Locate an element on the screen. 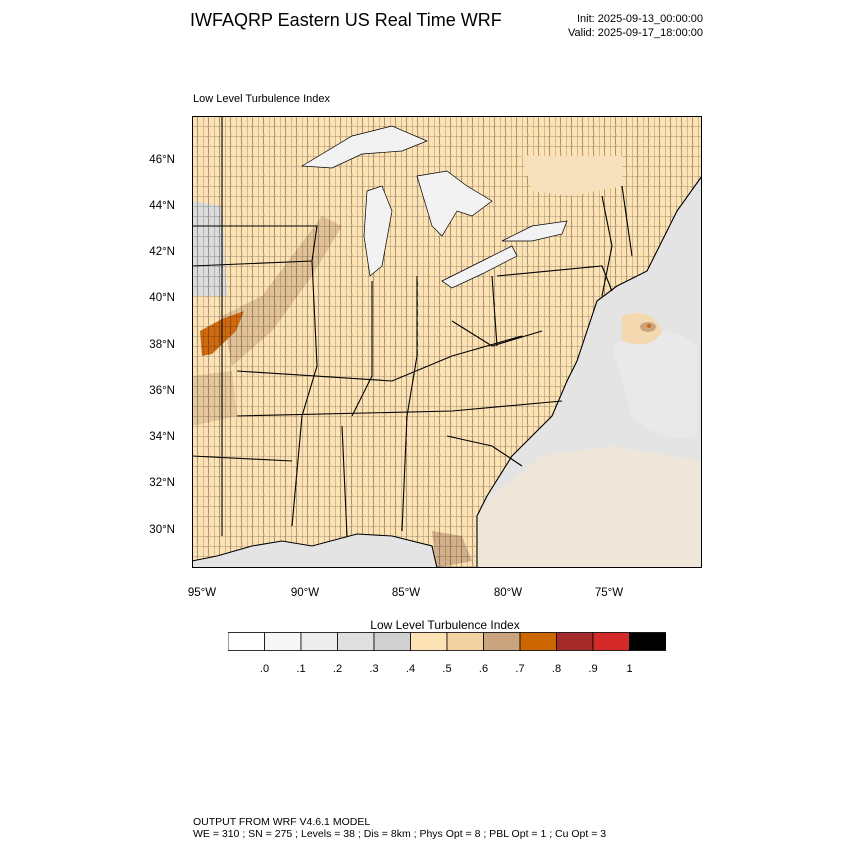 This screenshot has height=850, width=850. canada-light is located at coordinates (572, 176).